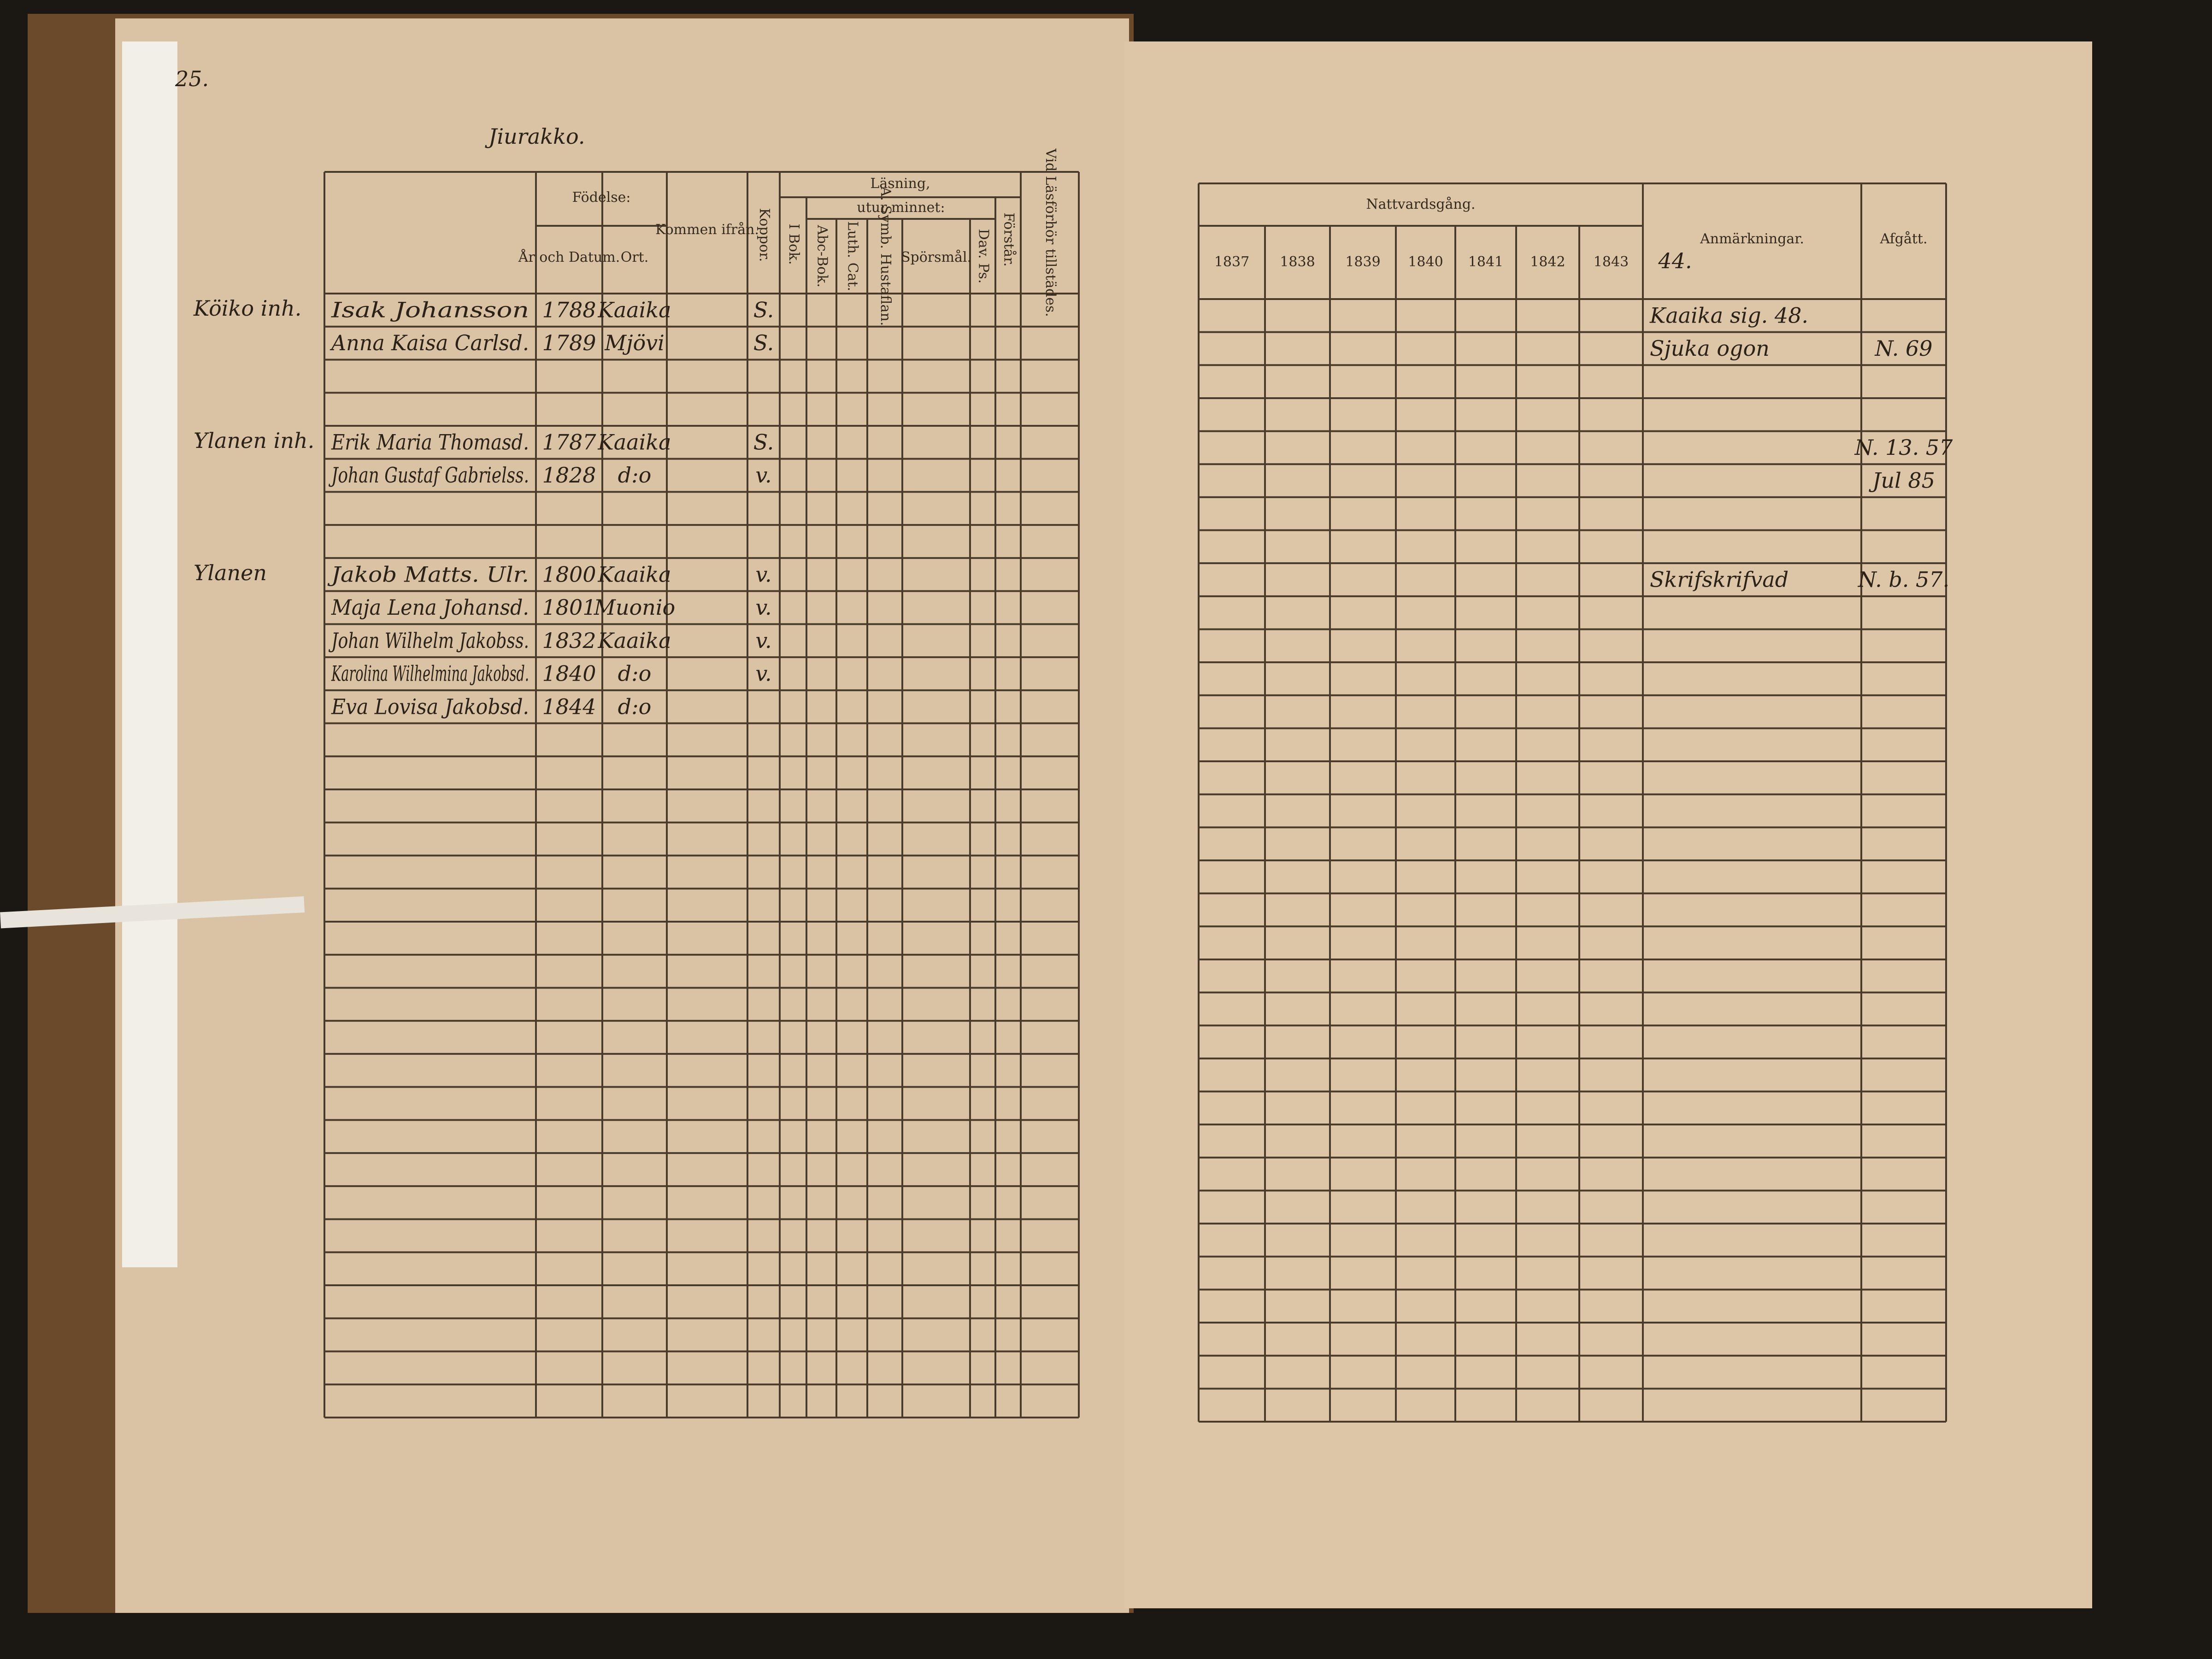 This screenshot has height=1659, width=2212. Describe the element at coordinates (569, 257) in the screenshot. I see `header-year-date: År och Datum.` at that location.